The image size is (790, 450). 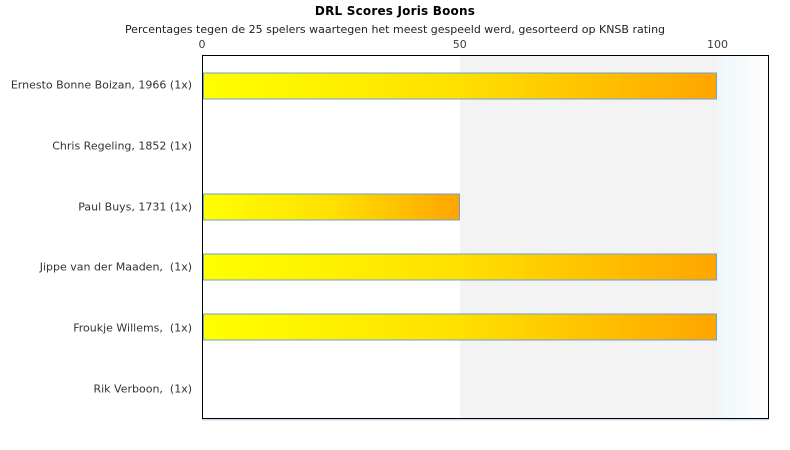 What do you see at coordinates (115, 267) in the screenshot?
I see `y-axis-label: Jippe van der Maaden, (1x)` at bounding box center [115, 267].